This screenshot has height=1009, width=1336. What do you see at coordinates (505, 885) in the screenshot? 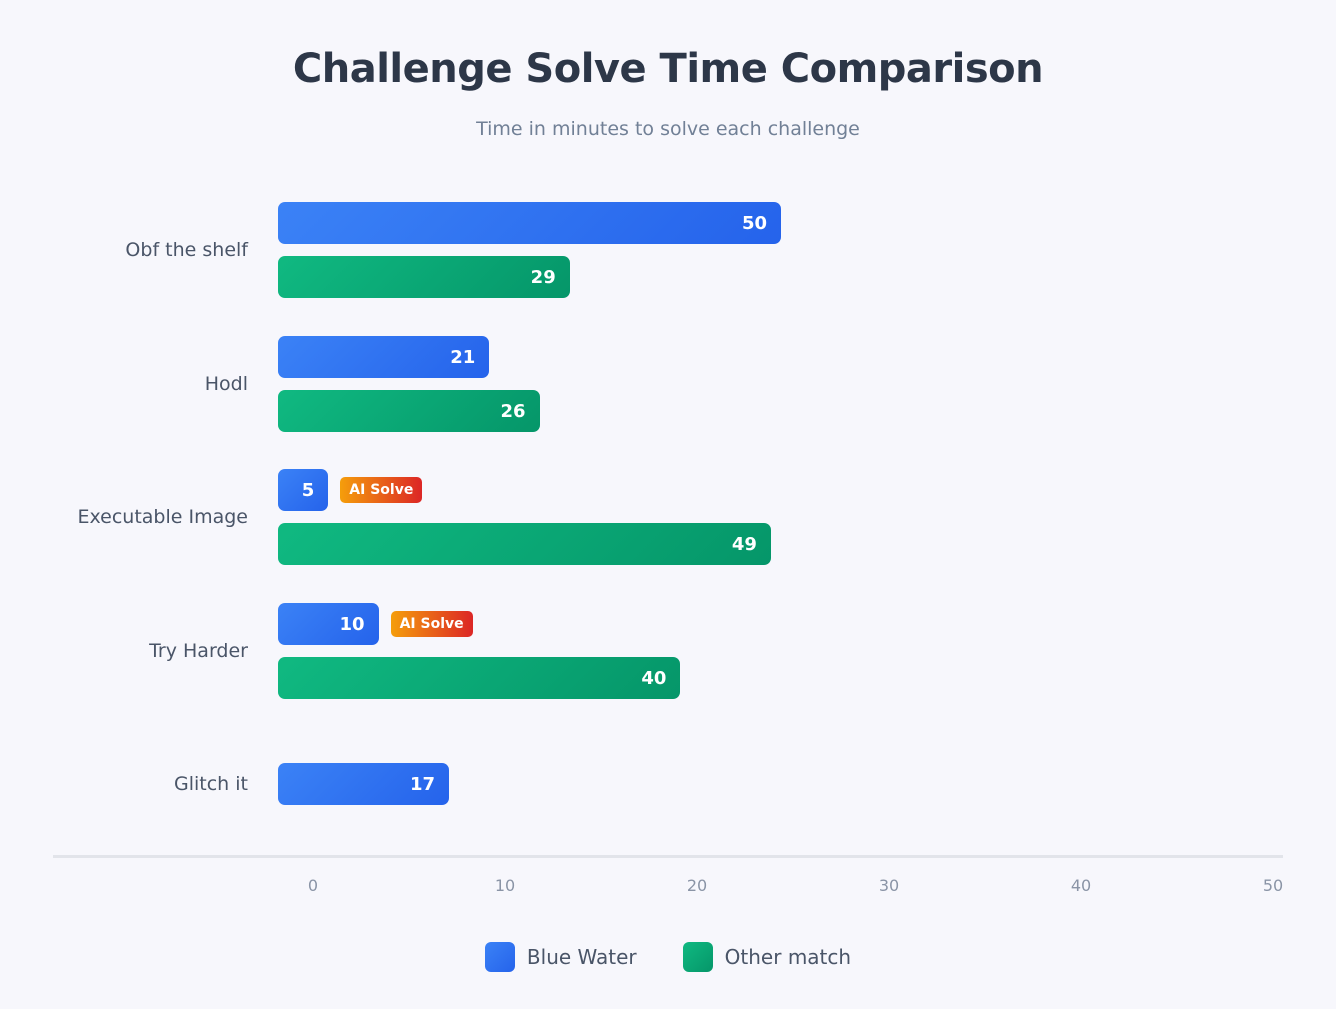
I see `x-tick-label: 10` at bounding box center [505, 885].